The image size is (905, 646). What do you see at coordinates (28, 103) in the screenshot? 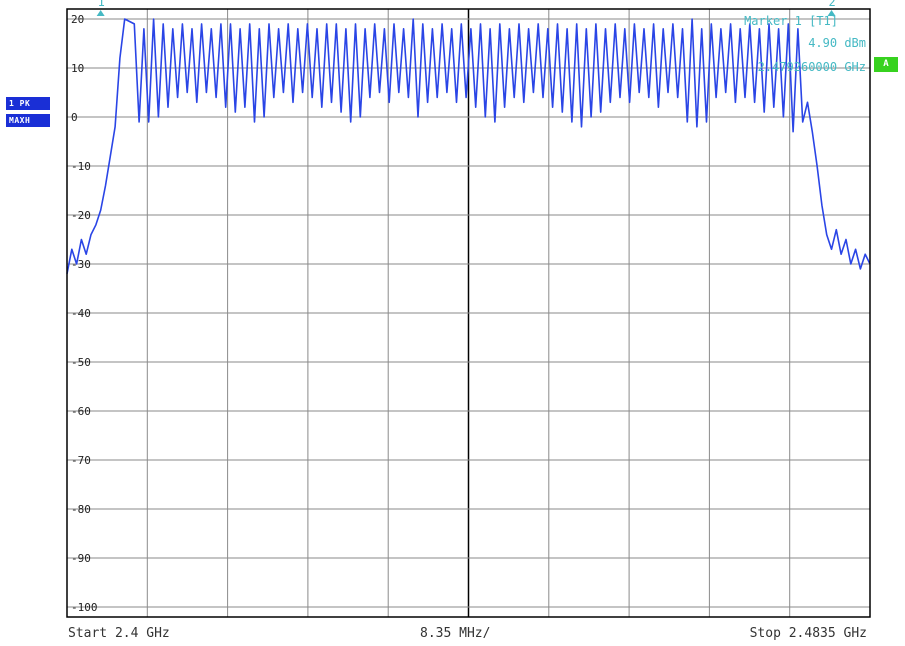
I see `trace-badge: 1 PK` at bounding box center [28, 103].